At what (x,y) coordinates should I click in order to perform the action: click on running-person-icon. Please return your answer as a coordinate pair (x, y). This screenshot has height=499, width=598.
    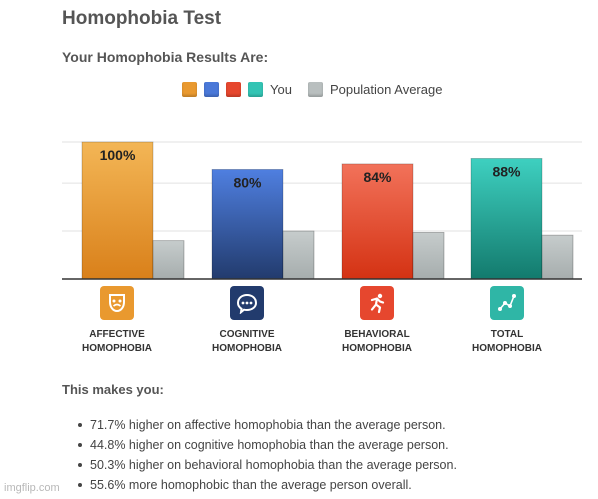
    Looking at the image, I should click on (377, 303).